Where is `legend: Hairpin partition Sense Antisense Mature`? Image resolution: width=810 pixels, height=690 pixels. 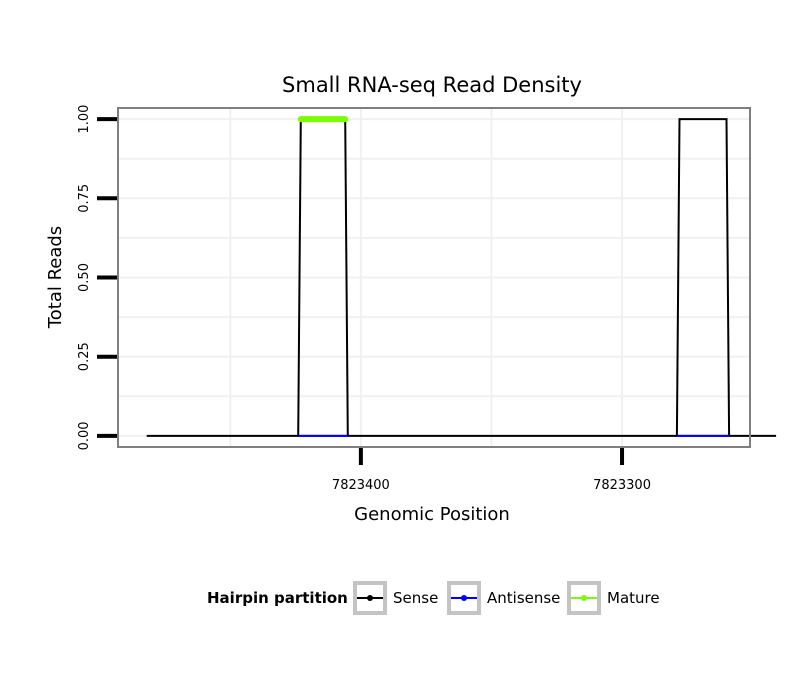 legend: Hairpin partition Sense Antisense Mature is located at coordinates (433, 598).